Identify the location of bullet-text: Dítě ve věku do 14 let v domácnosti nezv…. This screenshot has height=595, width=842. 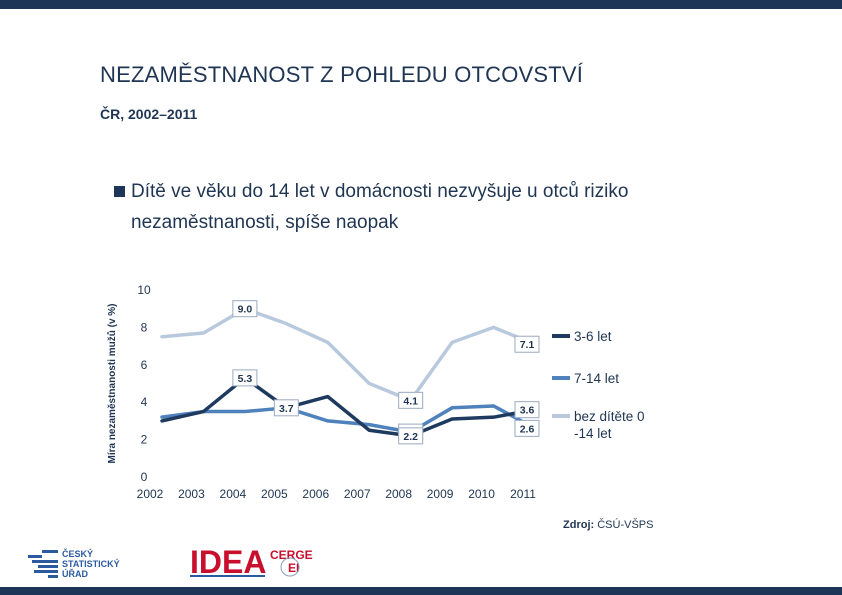
(380, 207).